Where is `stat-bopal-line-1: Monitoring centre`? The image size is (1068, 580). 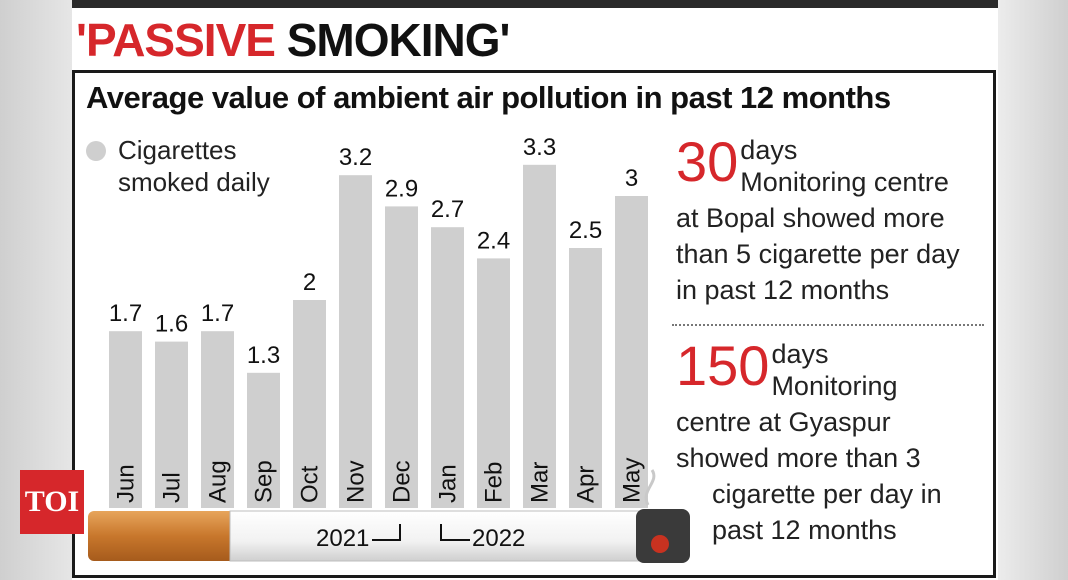
stat-bopal-line-1: Monitoring centre is located at coordinates (844, 182).